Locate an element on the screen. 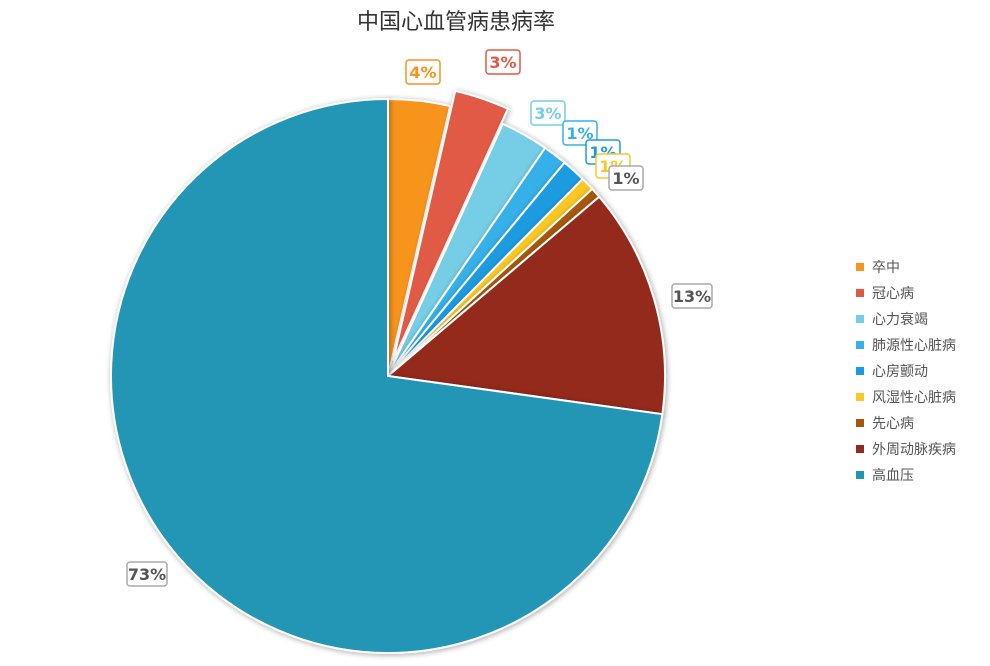 The height and width of the screenshot is (666, 990). legend-item: 肺源性心脏病 is located at coordinates (906, 345).